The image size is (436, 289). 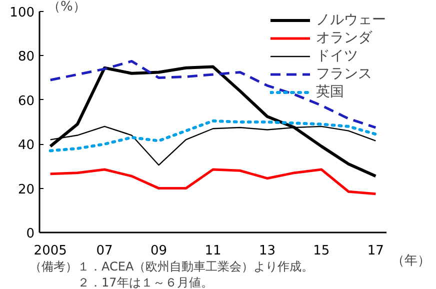 What do you see at coordinates (344, 38) in the screenshot?
I see `legend-label: オランダ` at bounding box center [344, 38].